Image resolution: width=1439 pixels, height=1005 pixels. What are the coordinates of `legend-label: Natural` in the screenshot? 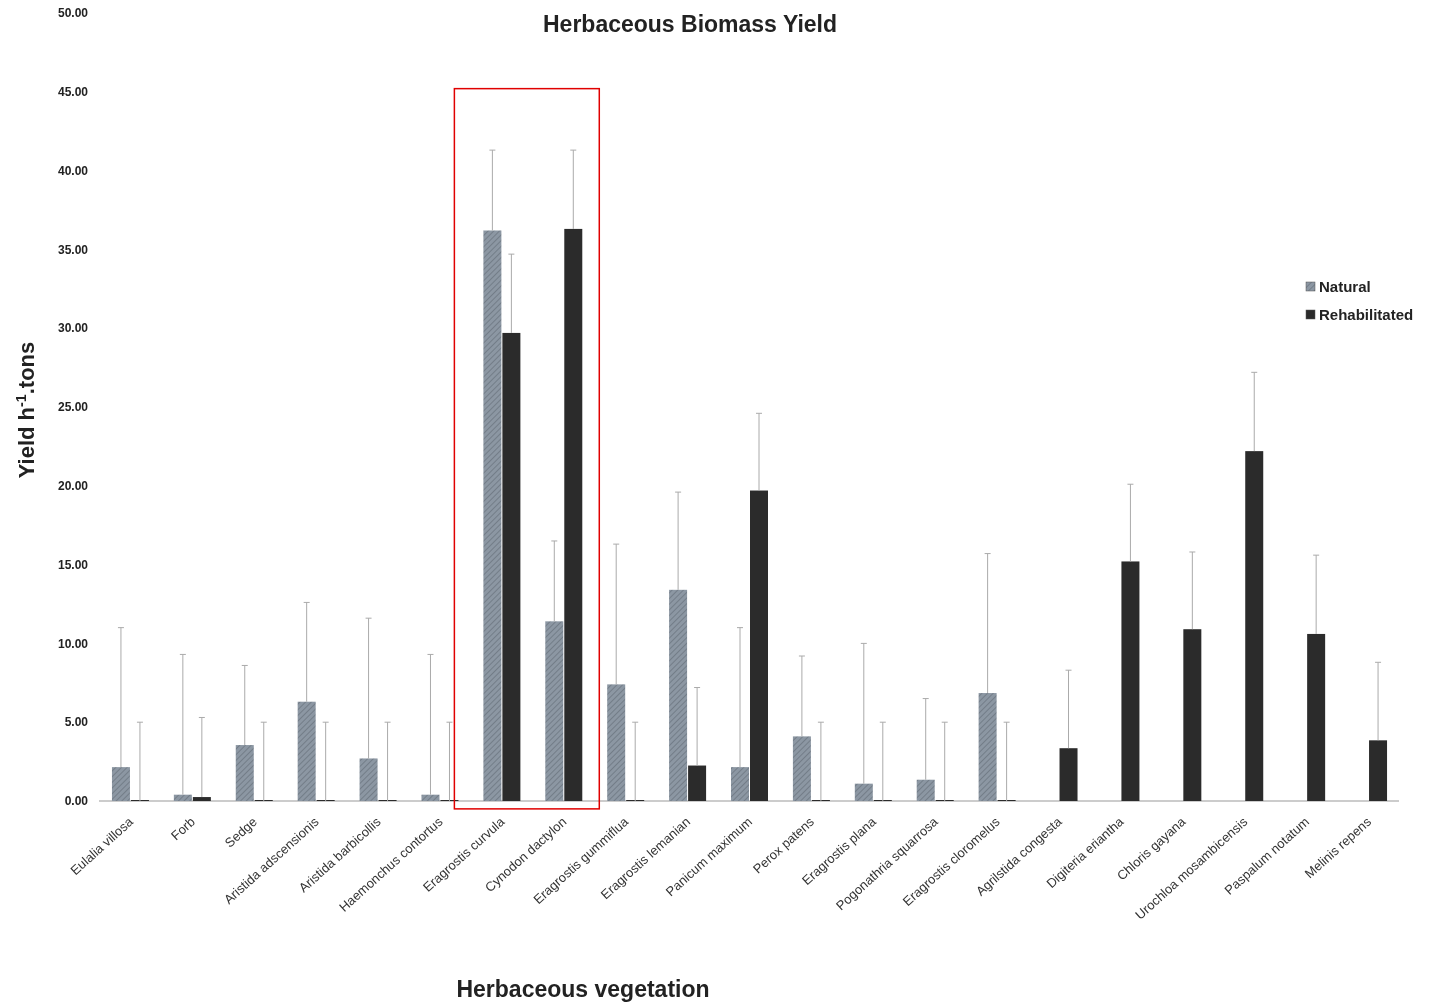 It's located at (1345, 287).